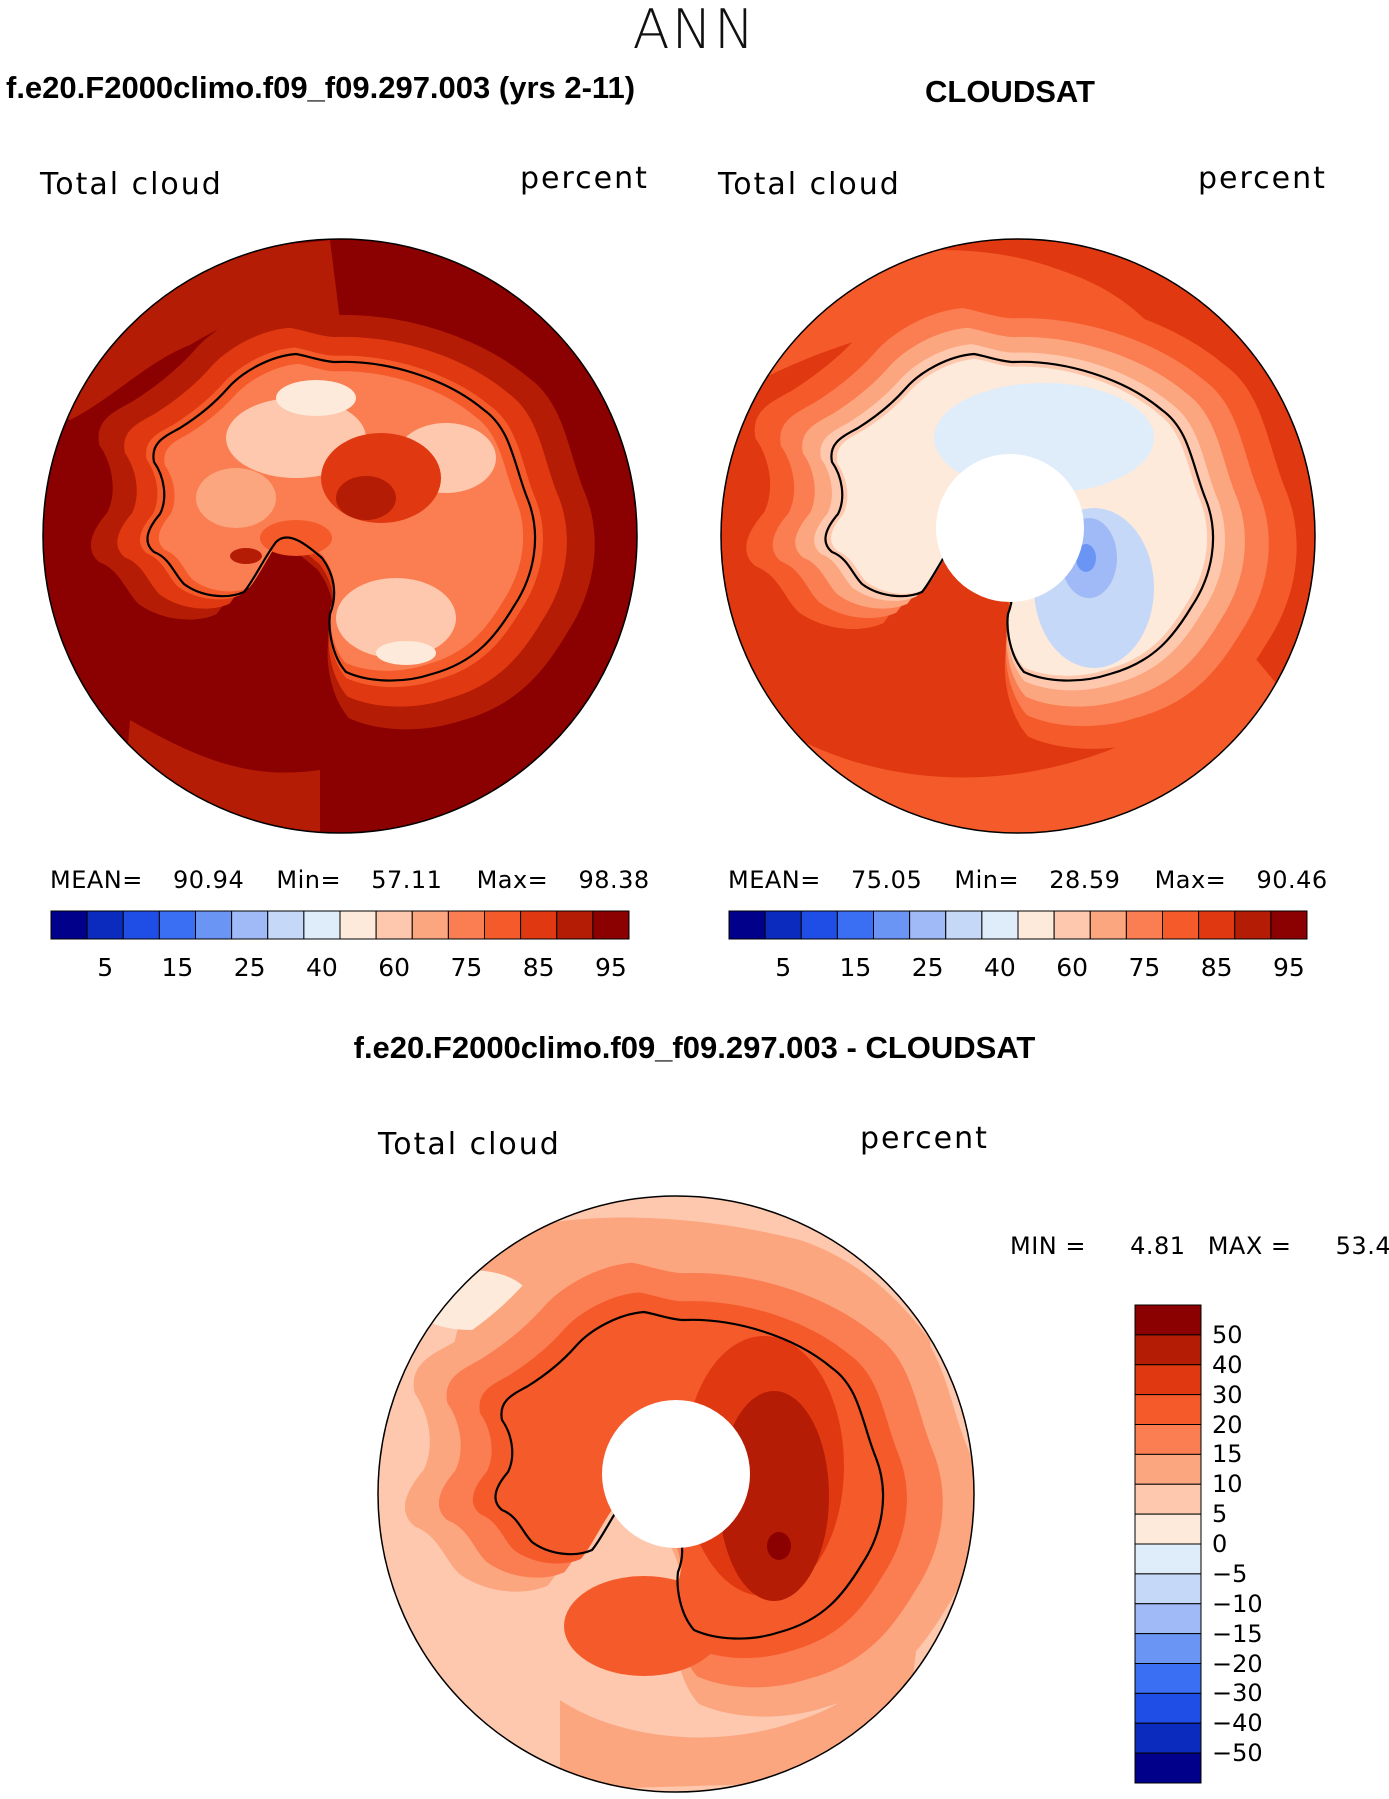  What do you see at coordinates (1028, 880) in the screenshot?
I see `obs-stats: MEAN= 75.05 Min= 28.59 Max= 90.46` at bounding box center [1028, 880].